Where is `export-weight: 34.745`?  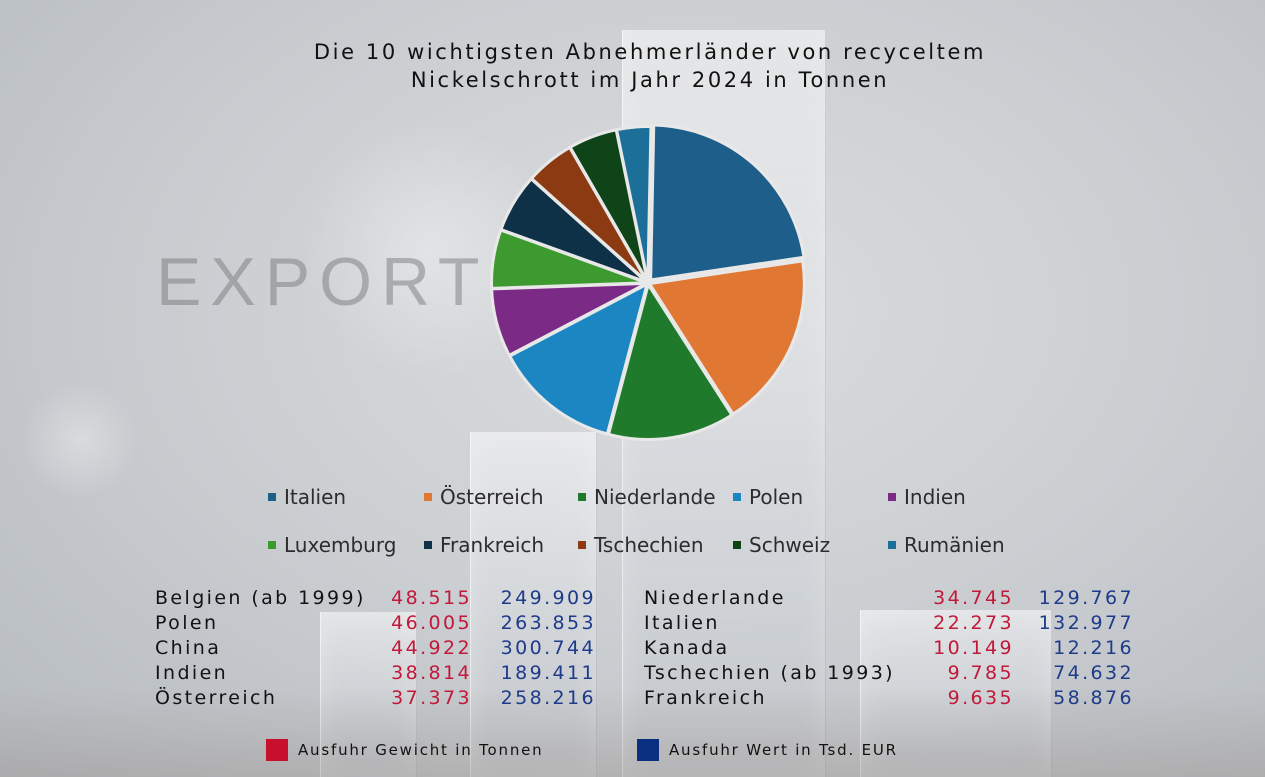
export-weight: 34.745 is located at coordinates (973, 598).